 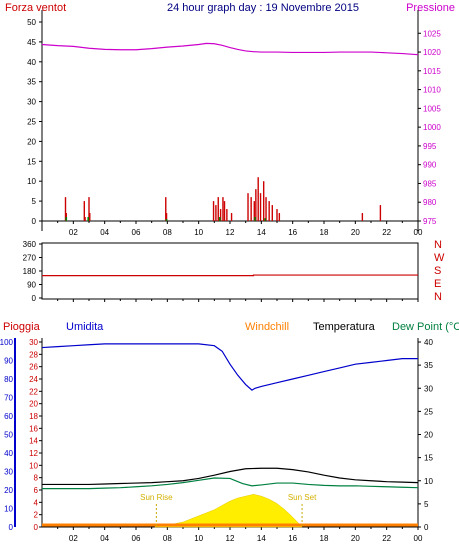 What do you see at coordinates (167, 232) in the screenshot?
I see `panel1-time-tick-label: 08` at bounding box center [167, 232].